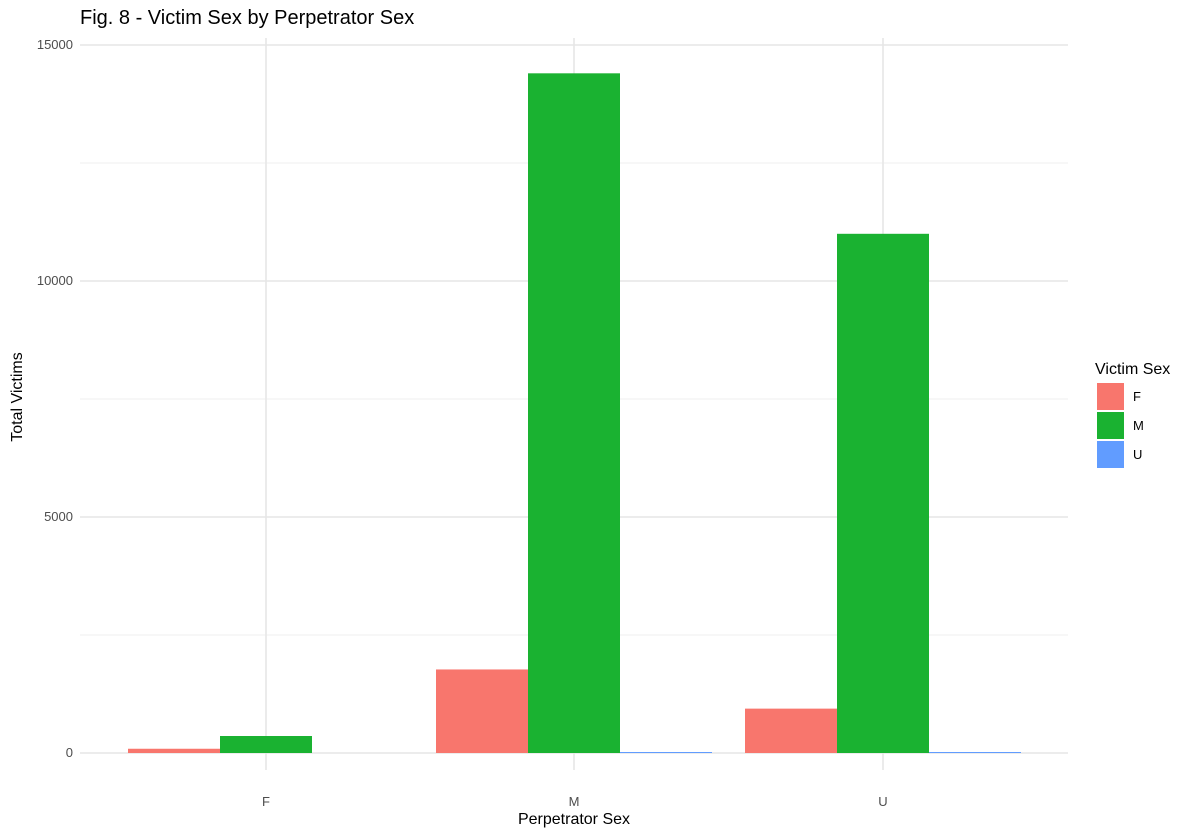 Image resolution: width=1200 pixels, height=840 pixels. Describe the element at coordinates (266, 801) in the screenshot. I see `x-tick-label: F` at that location.